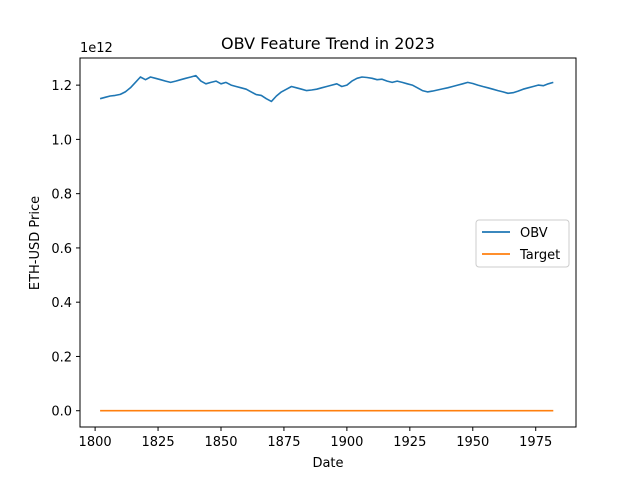  Describe the element at coordinates (535, 442) in the screenshot. I see `x-tick-label: 1975` at that location.